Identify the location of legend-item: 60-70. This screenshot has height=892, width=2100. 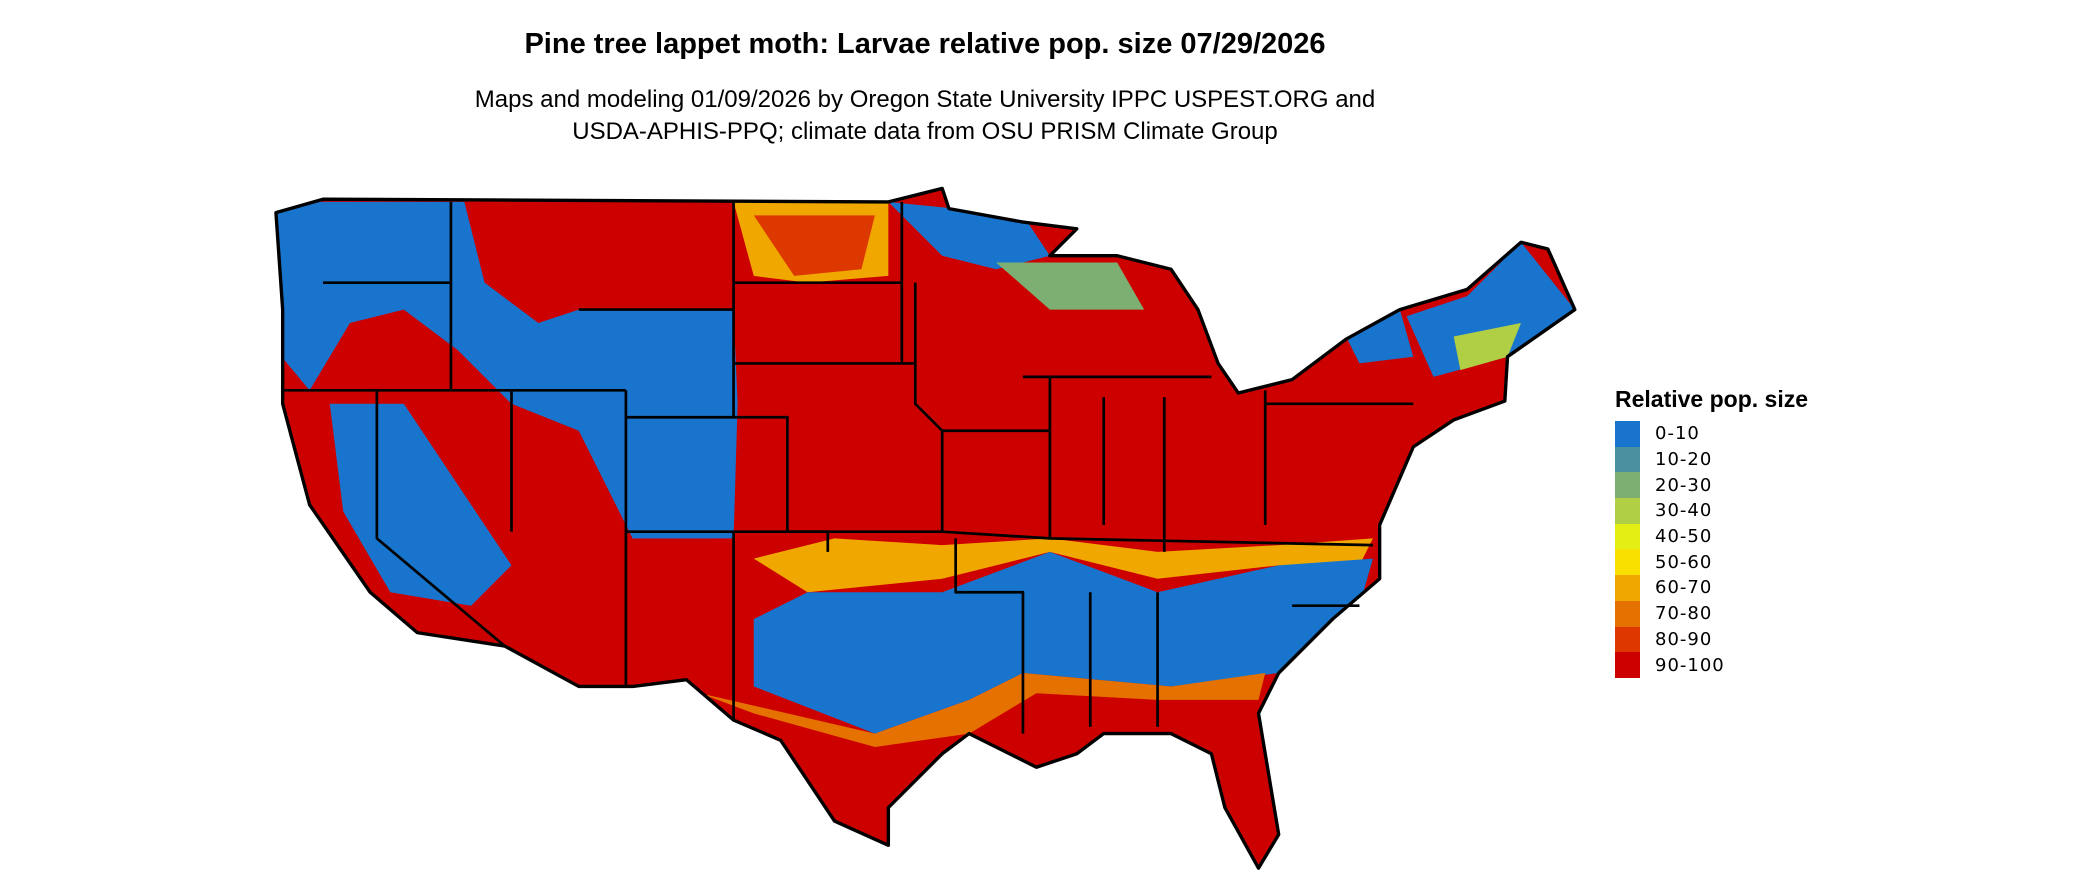
(1711, 588).